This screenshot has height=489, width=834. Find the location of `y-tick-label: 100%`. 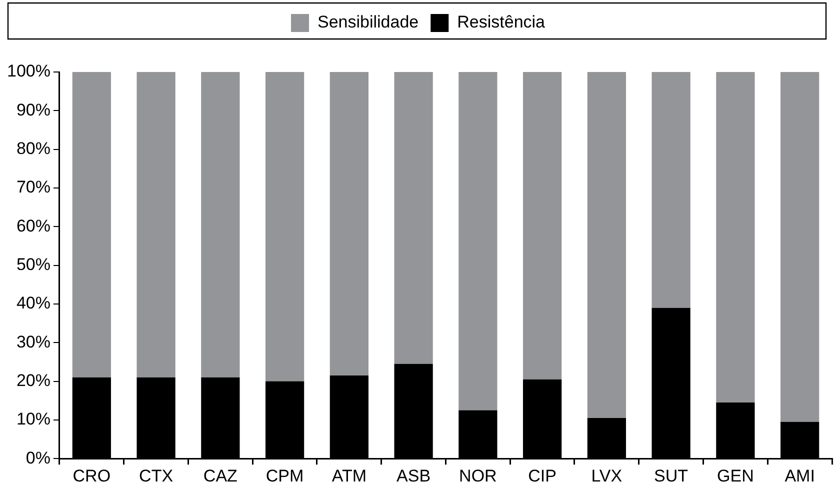

y-tick-label: 100% is located at coordinates (28, 71).